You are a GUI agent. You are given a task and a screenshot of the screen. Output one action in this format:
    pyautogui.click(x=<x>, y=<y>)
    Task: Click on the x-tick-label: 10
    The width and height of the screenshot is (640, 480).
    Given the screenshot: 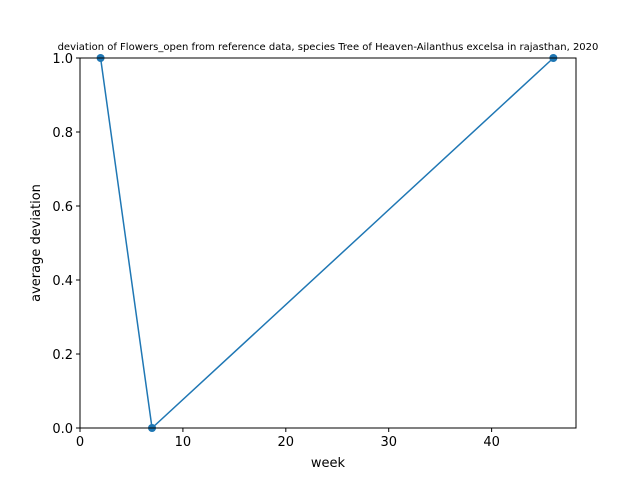 What is the action you would take?
    pyautogui.click(x=183, y=442)
    